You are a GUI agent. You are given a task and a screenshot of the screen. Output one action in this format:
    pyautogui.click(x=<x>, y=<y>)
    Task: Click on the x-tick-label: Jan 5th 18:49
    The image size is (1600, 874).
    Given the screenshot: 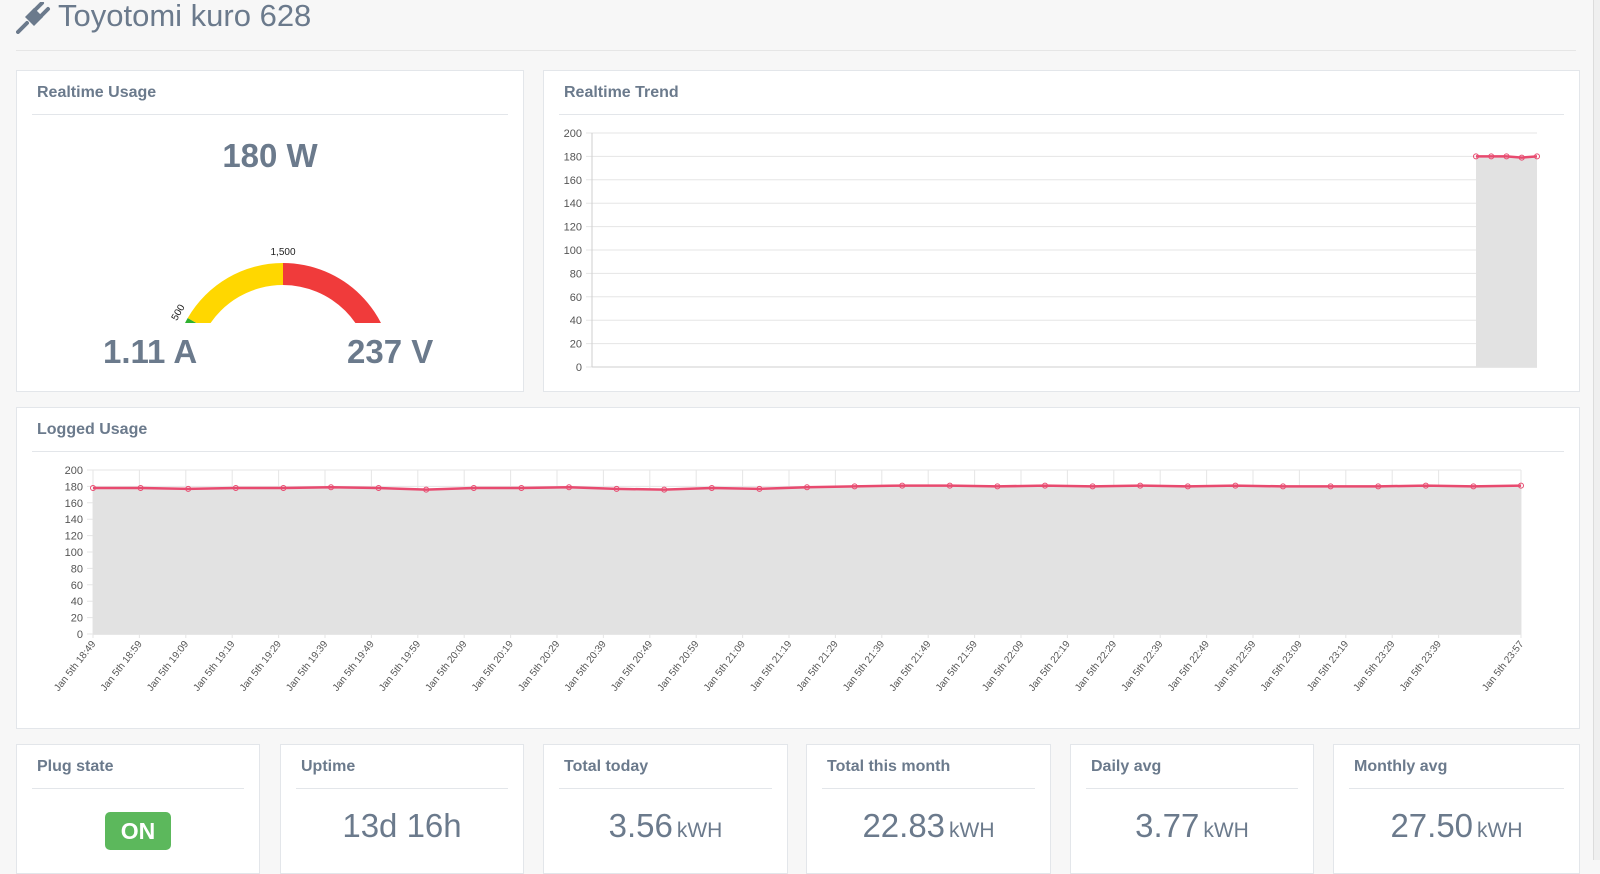 What is the action you would take?
    pyautogui.click(x=75, y=666)
    